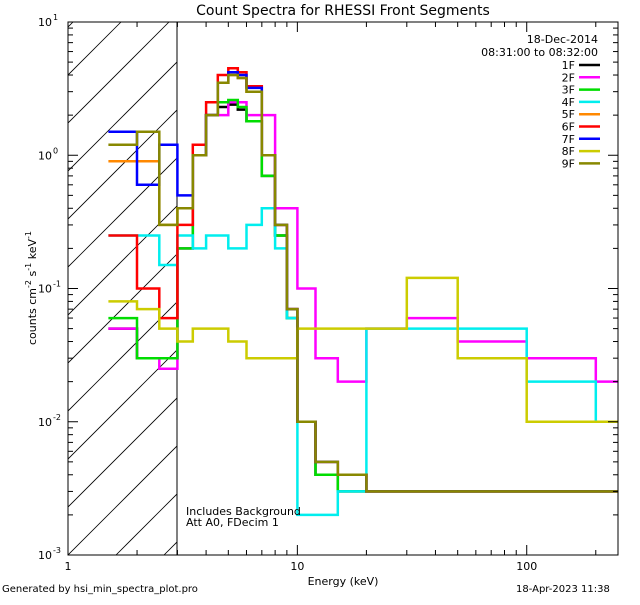 Image resolution: width=640 pixels, height=605 pixels. What do you see at coordinates (57, 550) in the screenshot?
I see `y-tick-exponent: -3` at bounding box center [57, 550].